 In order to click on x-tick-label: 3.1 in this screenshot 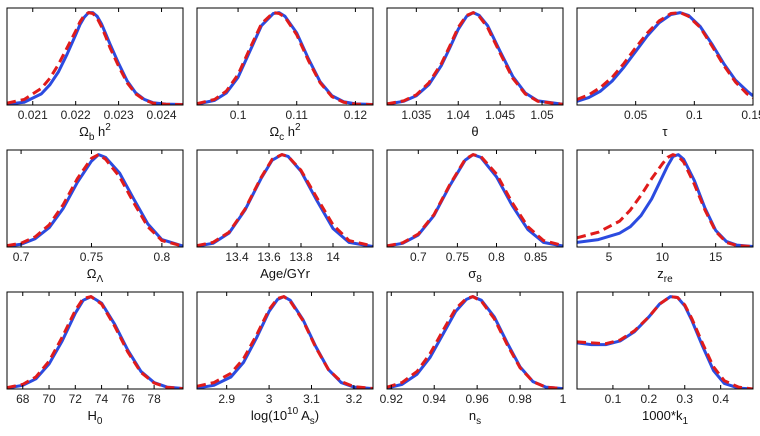, I will do `click(311, 399)`.